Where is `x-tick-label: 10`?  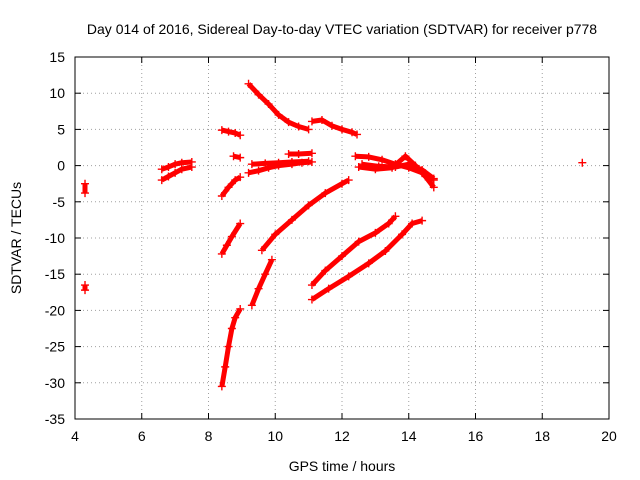
x-tick-label: 10 is located at coordinates (275, 436).